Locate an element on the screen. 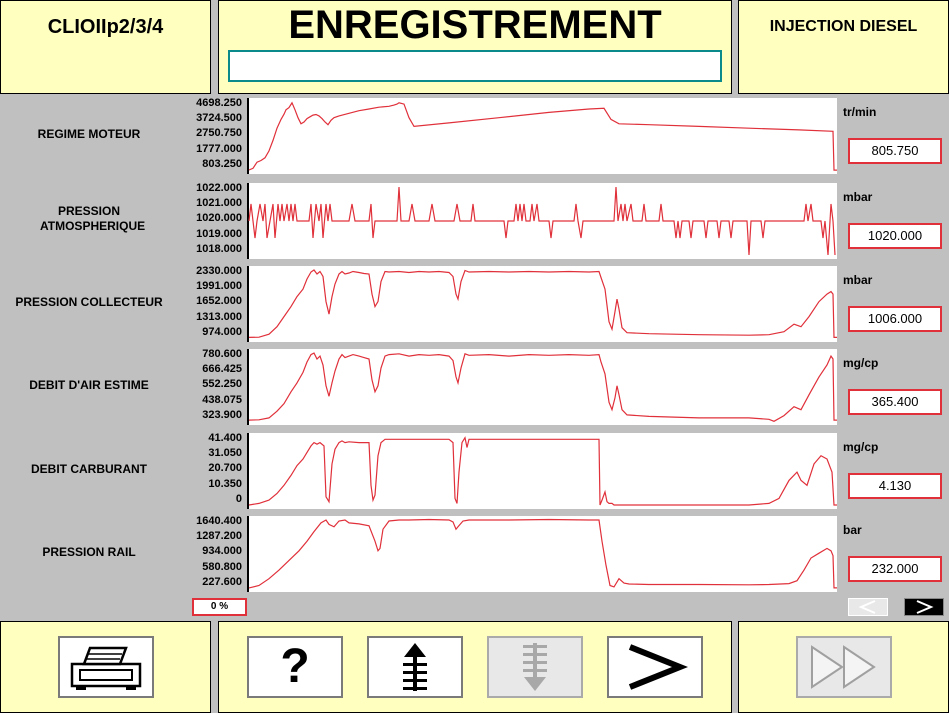  model-panel: CLIOIIp2/3/4 is located at coordinates (105, 47).